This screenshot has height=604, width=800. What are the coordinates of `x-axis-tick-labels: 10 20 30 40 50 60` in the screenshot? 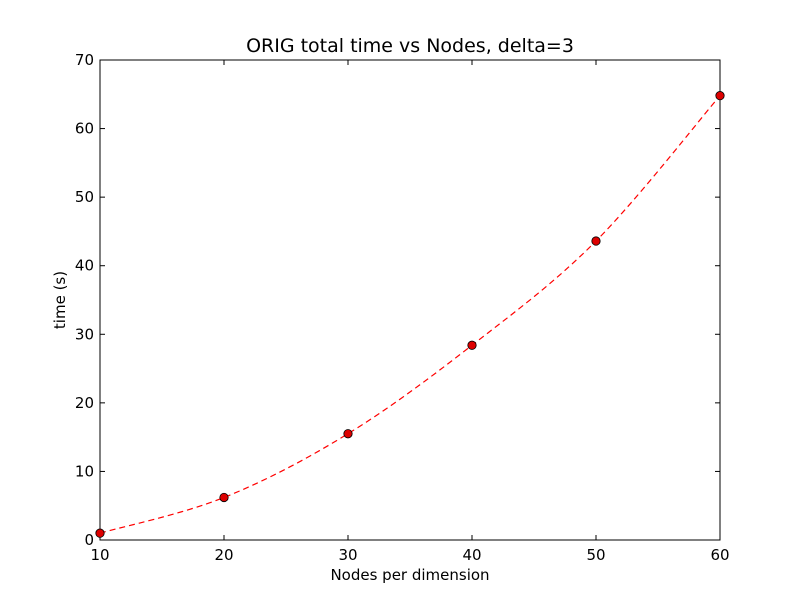 It's located at (409, 555).